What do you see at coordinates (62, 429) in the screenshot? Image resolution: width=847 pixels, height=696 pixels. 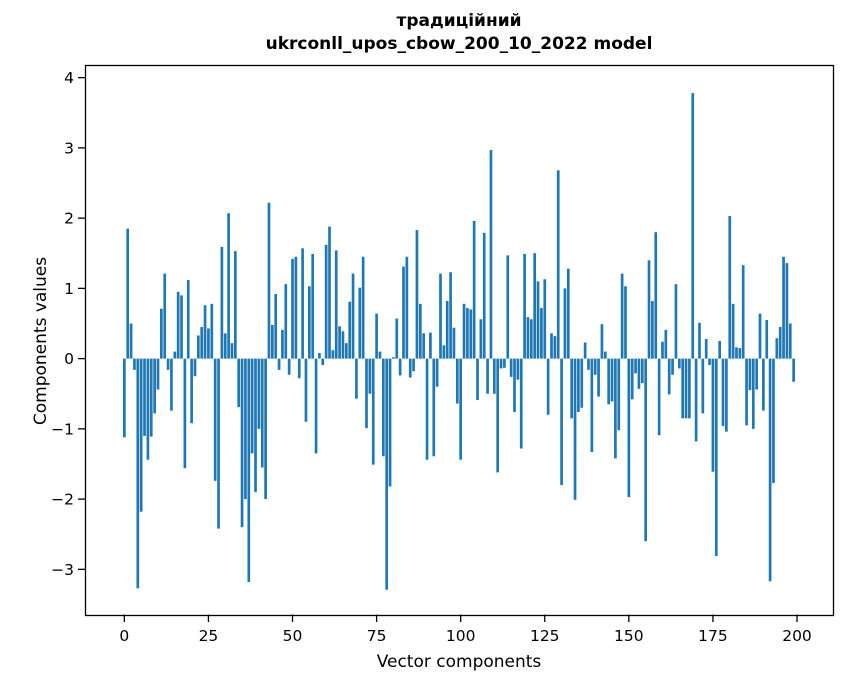 I see `y-tick-label: −1` at bounding box center [62, 429].